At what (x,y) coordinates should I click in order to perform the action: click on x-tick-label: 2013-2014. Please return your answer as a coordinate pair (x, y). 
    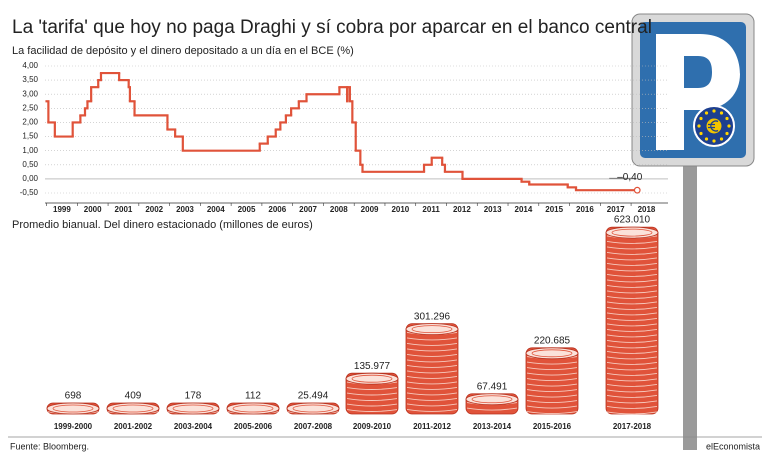
    Looking at the image, I should click on (492, 426).